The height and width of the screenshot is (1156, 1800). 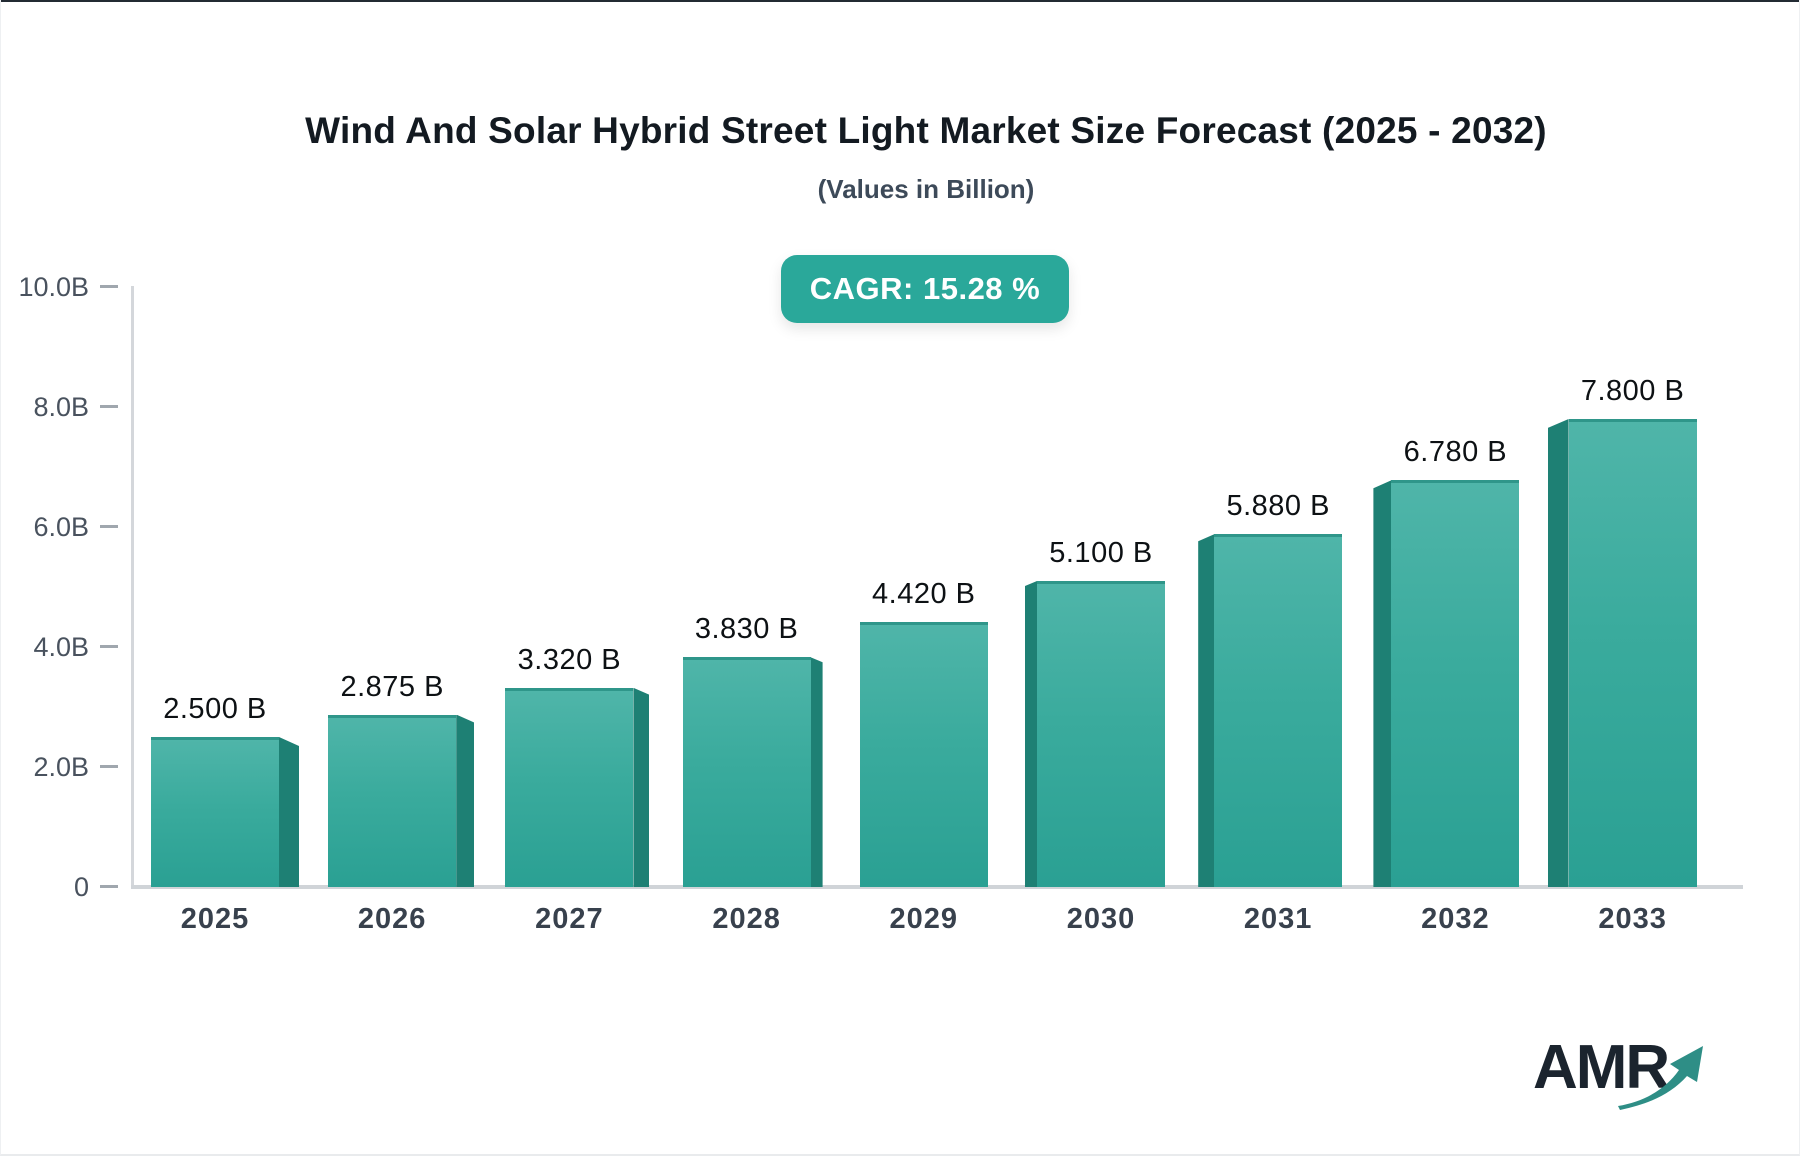 I want to click on bar-value-label: 7.800 B, so click(x=1632, y=391).